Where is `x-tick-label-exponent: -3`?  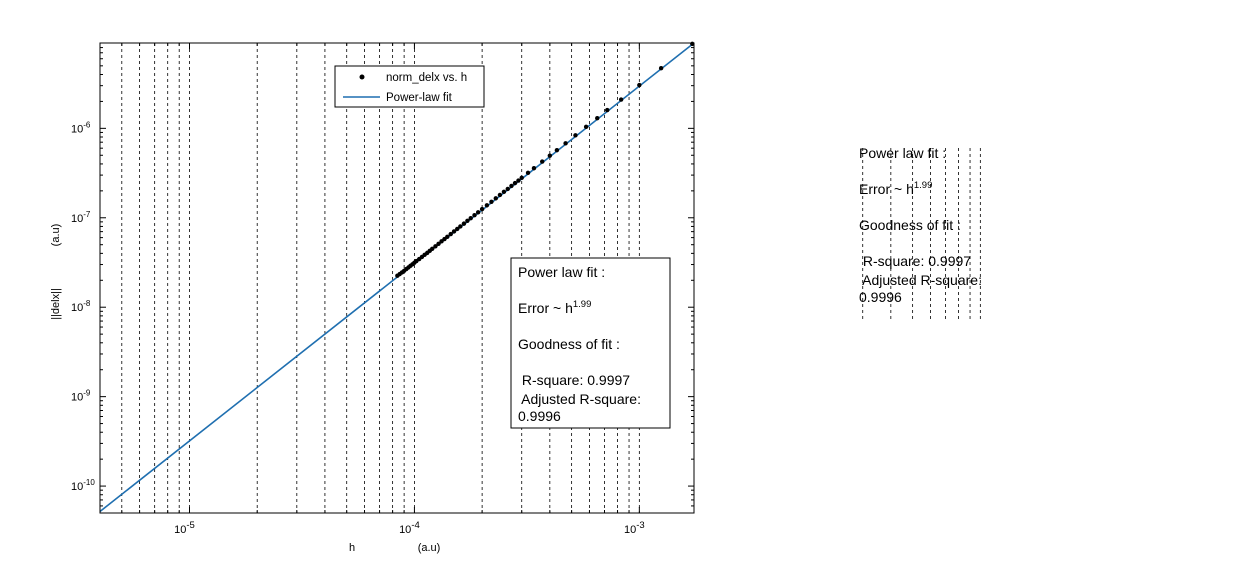 x-tick-label-exponent: -3 is located at coordinates (640, 525).